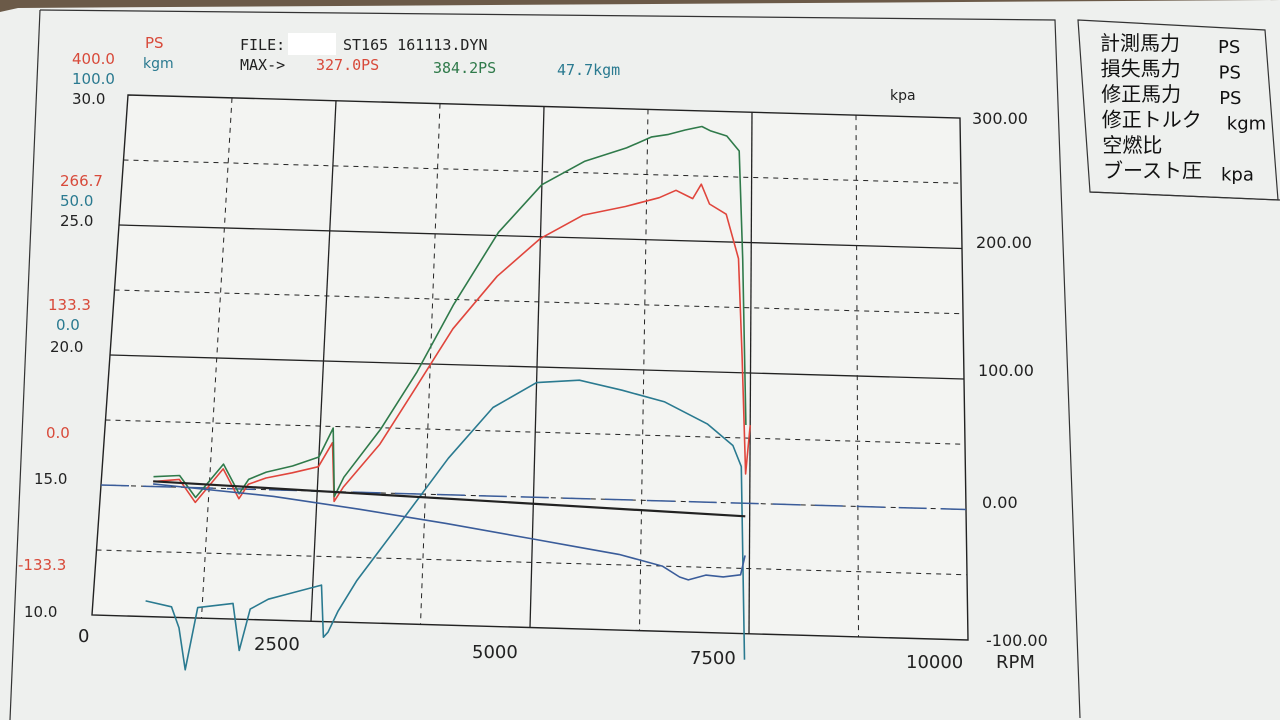 This screenshot has width=1280, height=720. What do you see at coordinates (262, 65) in the screenshot?
I see `max-label: MAX->` at bounding box center [262, 65].